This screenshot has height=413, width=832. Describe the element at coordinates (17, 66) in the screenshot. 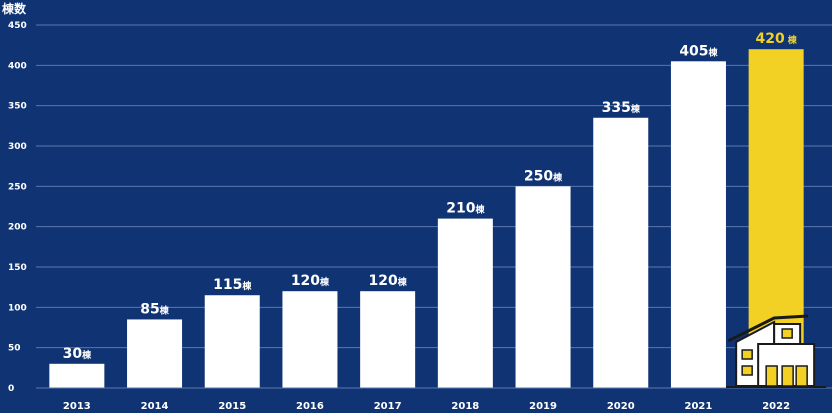

I see `y-tick-label: 400` at that location.